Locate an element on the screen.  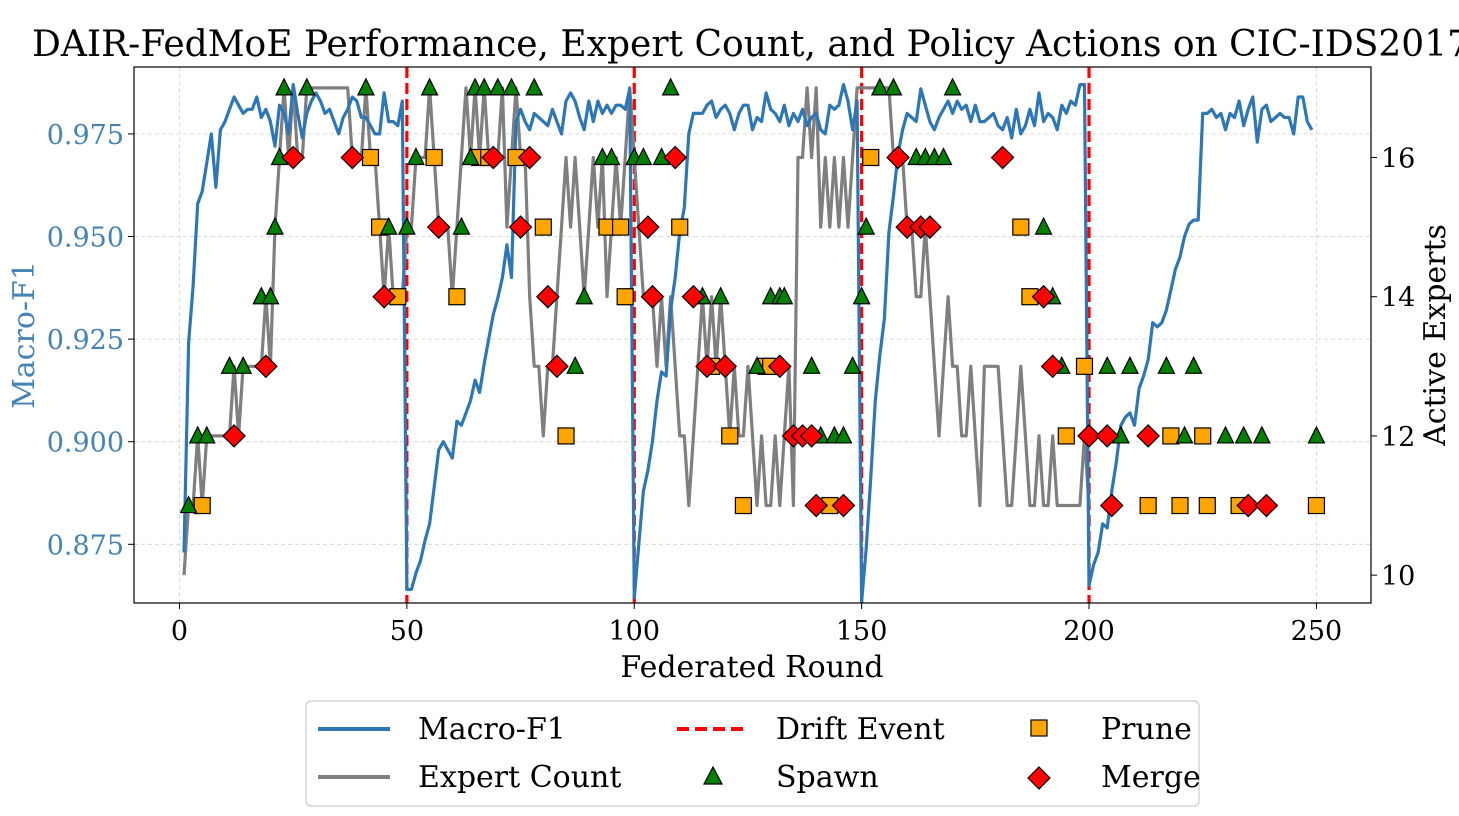
legend-merge-label: Merge is located at coordinates (1151, 777).